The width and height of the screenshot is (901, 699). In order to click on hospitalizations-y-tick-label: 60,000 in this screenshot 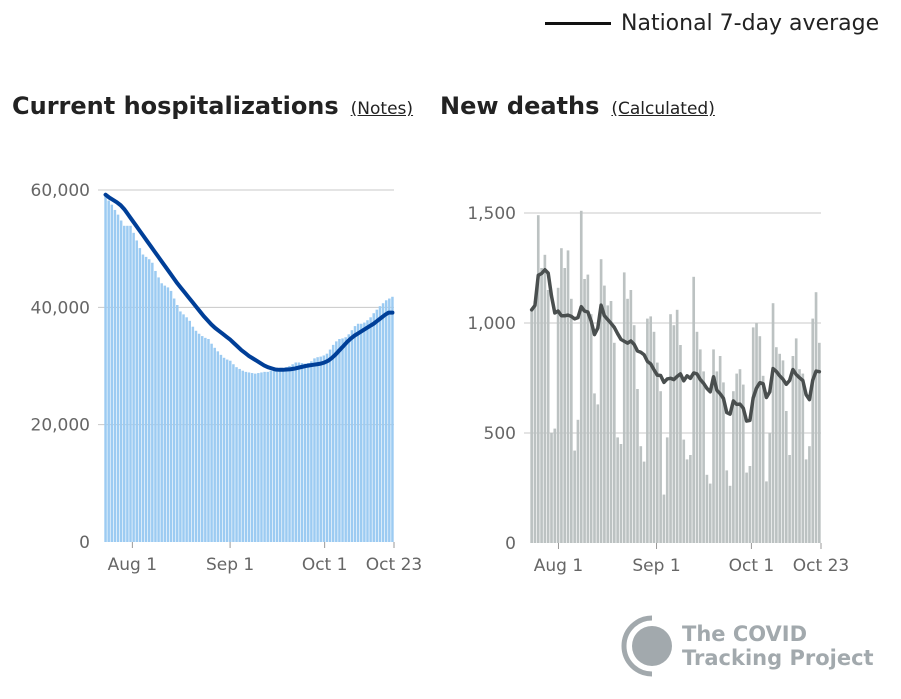, I will do `click(60, 191)`.